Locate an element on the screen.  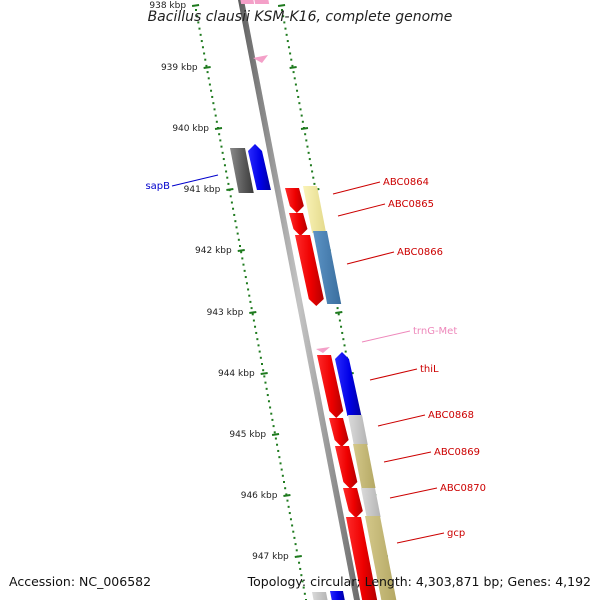
gene-label: gcp is located at coordinates (456, 533).